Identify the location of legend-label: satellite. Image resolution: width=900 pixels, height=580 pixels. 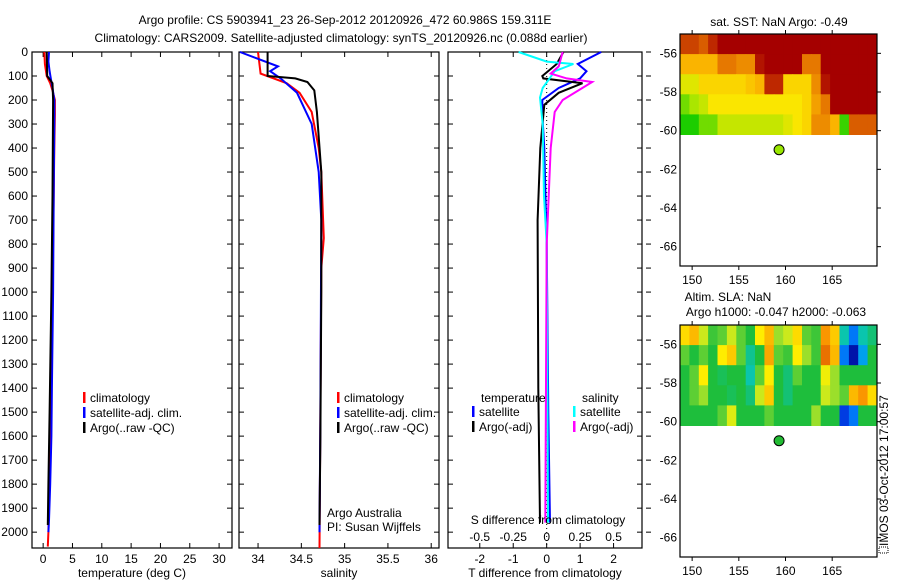
(600, 412).